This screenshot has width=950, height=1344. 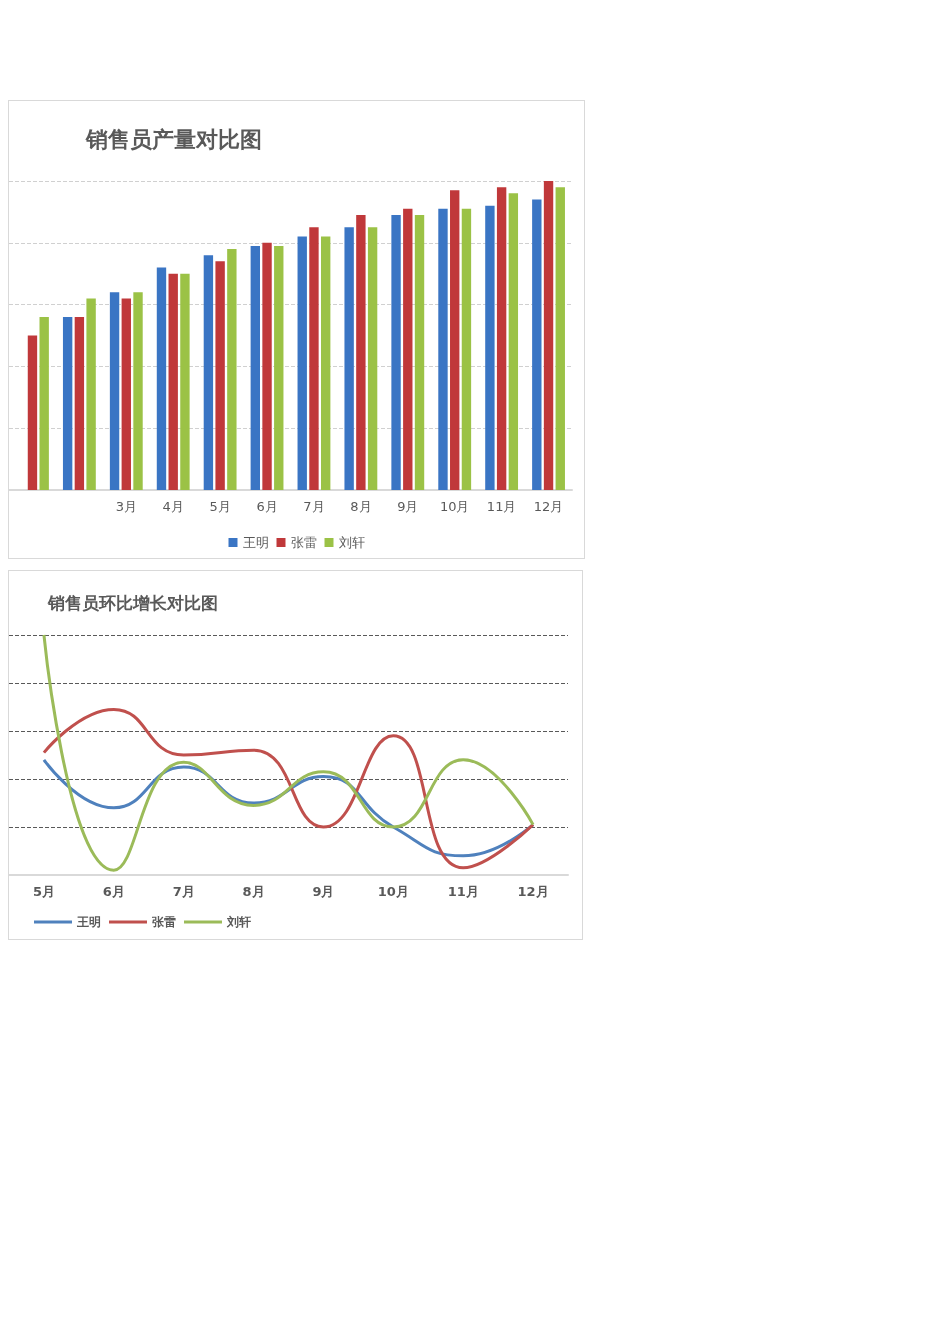 What do you see at coordinates (126, 506) in the screenshot?
I see `x-tick-label: 3月` at bounding box center [126, 506].